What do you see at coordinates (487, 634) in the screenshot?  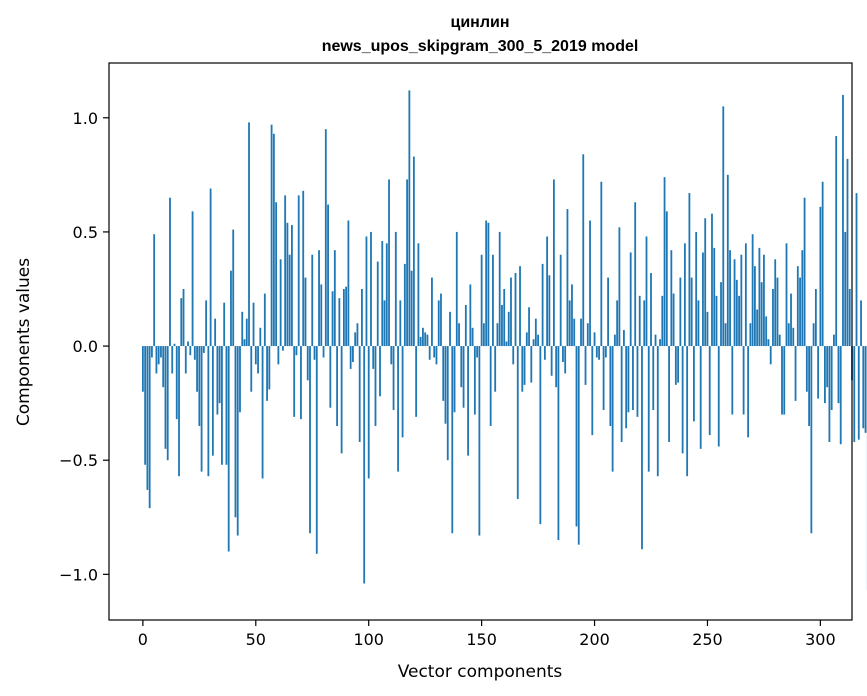 I see `x-axis-ticks: 0 50 100 150 200 250 300` at bounding box center [487, 634].